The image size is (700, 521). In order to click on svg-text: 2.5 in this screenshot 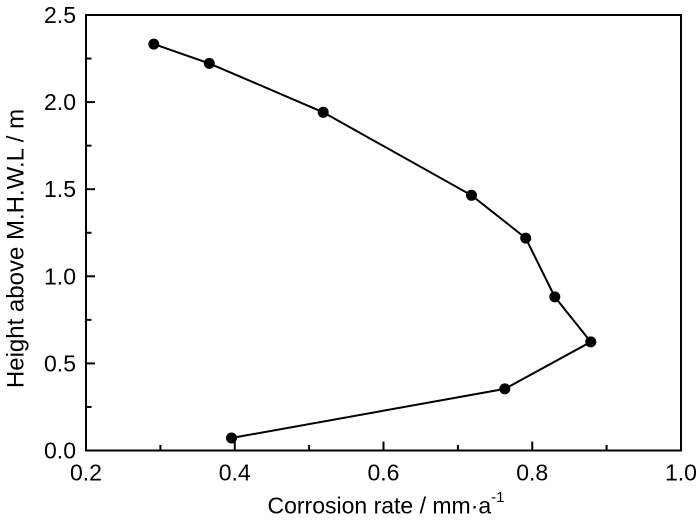, I will do `click(60, 15)`.